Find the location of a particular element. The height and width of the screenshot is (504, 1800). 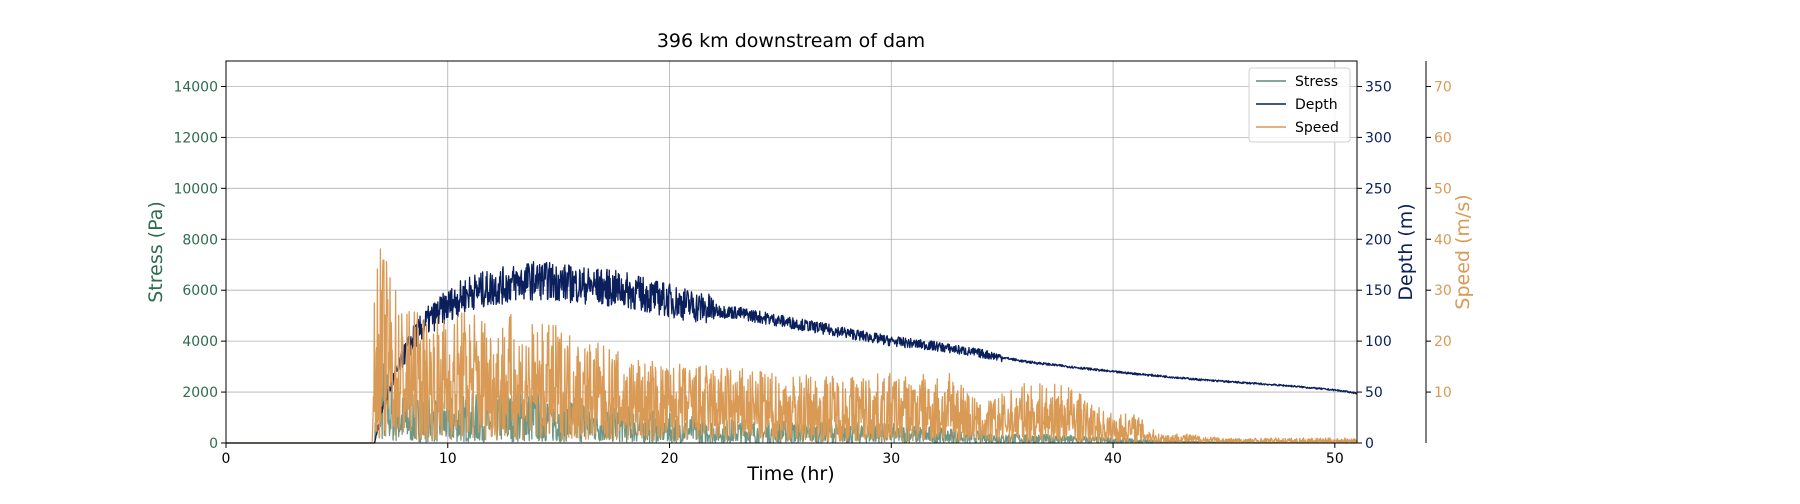

depth-tick-label: 200 is located at coordinates (1378, 240).